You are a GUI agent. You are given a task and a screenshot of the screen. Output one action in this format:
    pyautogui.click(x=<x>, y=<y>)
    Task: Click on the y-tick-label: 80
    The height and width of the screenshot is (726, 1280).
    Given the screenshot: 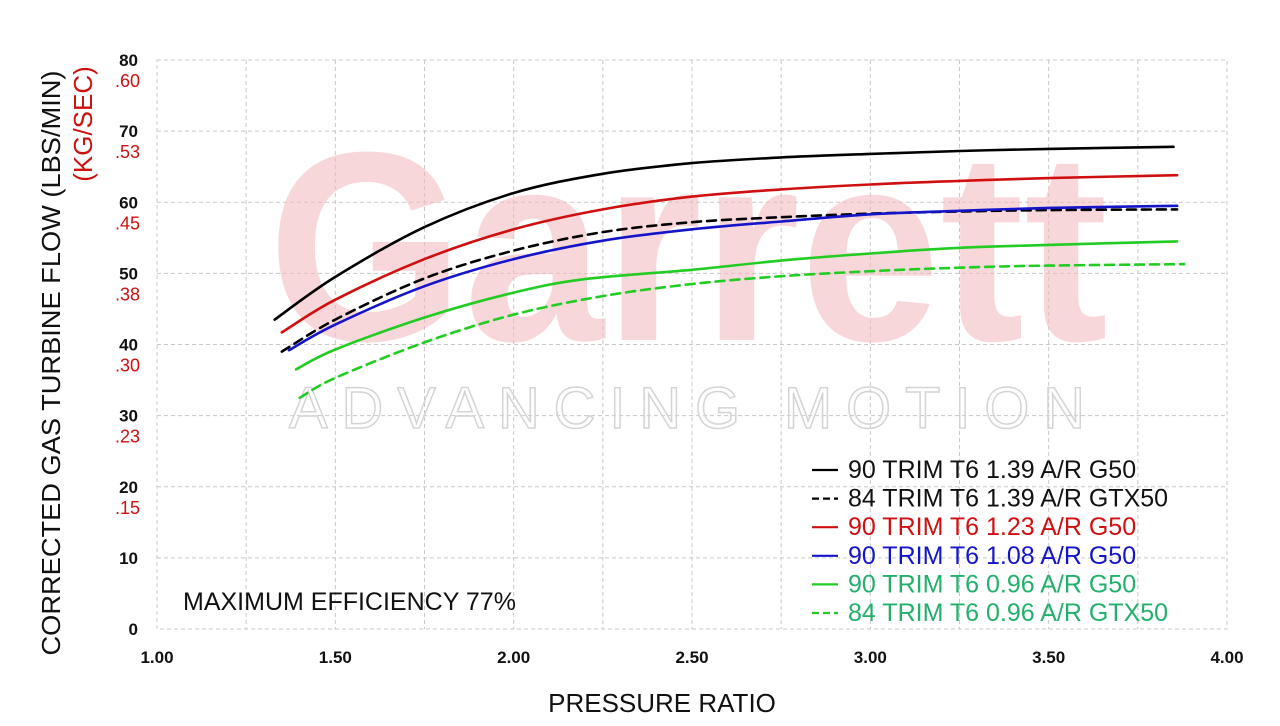 What is the action you would take?
    pyautogui.click(x=128, y=60)
    